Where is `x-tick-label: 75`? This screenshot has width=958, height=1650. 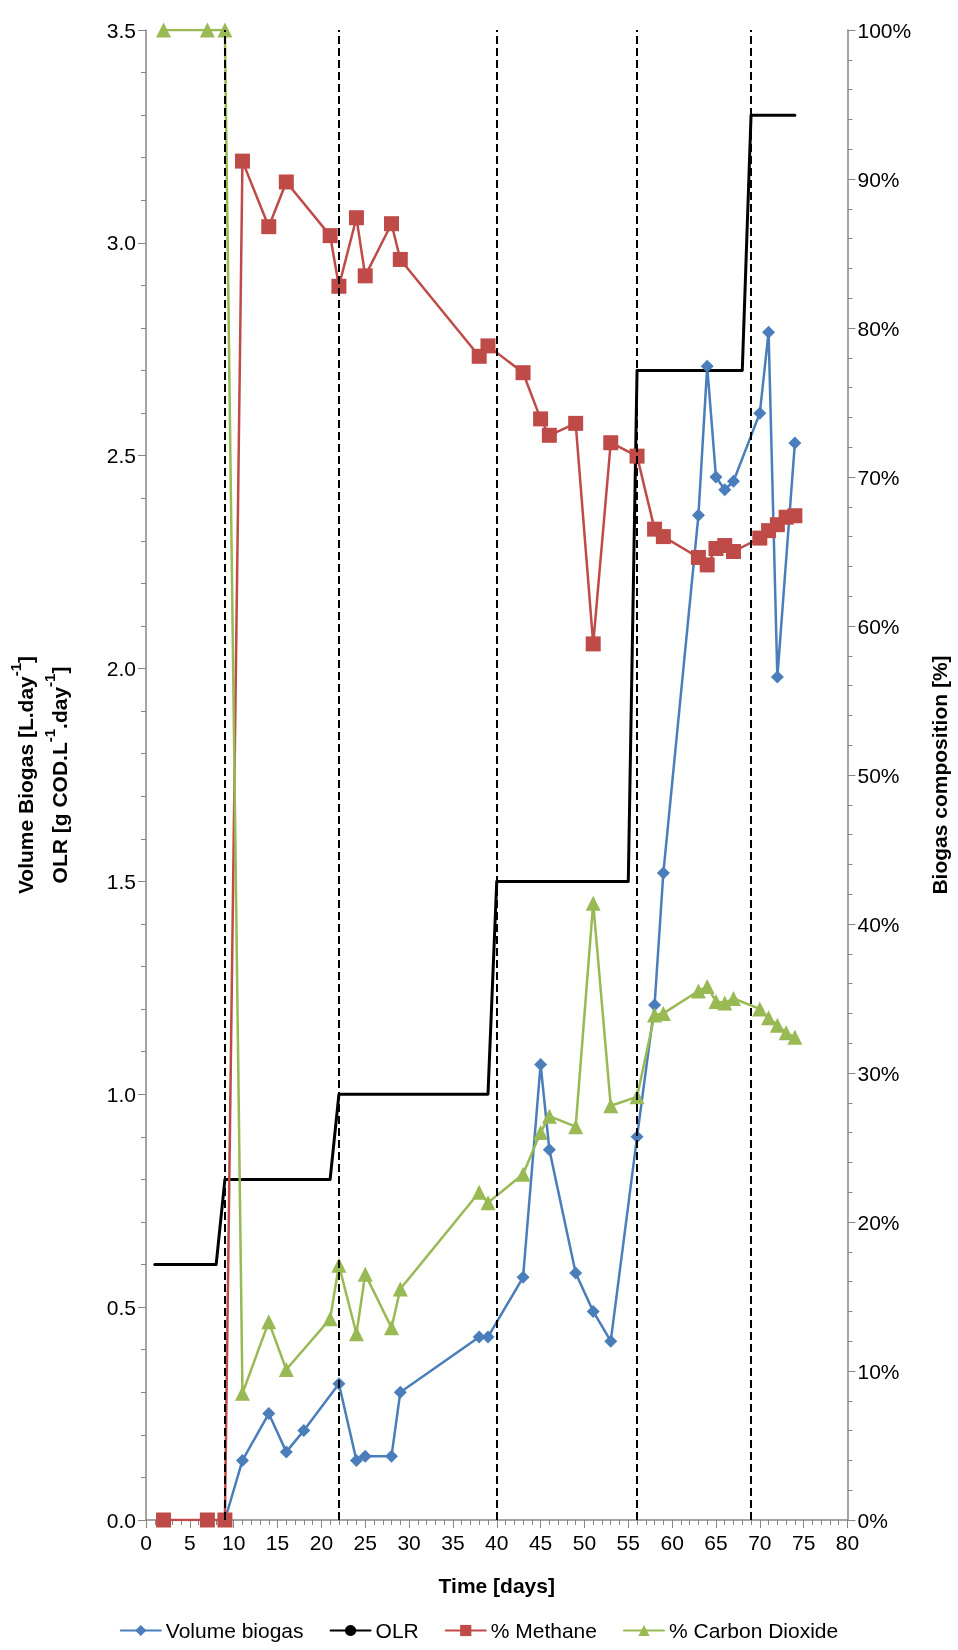
x-tick-label: 75 is located at coordinates (803, 1542).